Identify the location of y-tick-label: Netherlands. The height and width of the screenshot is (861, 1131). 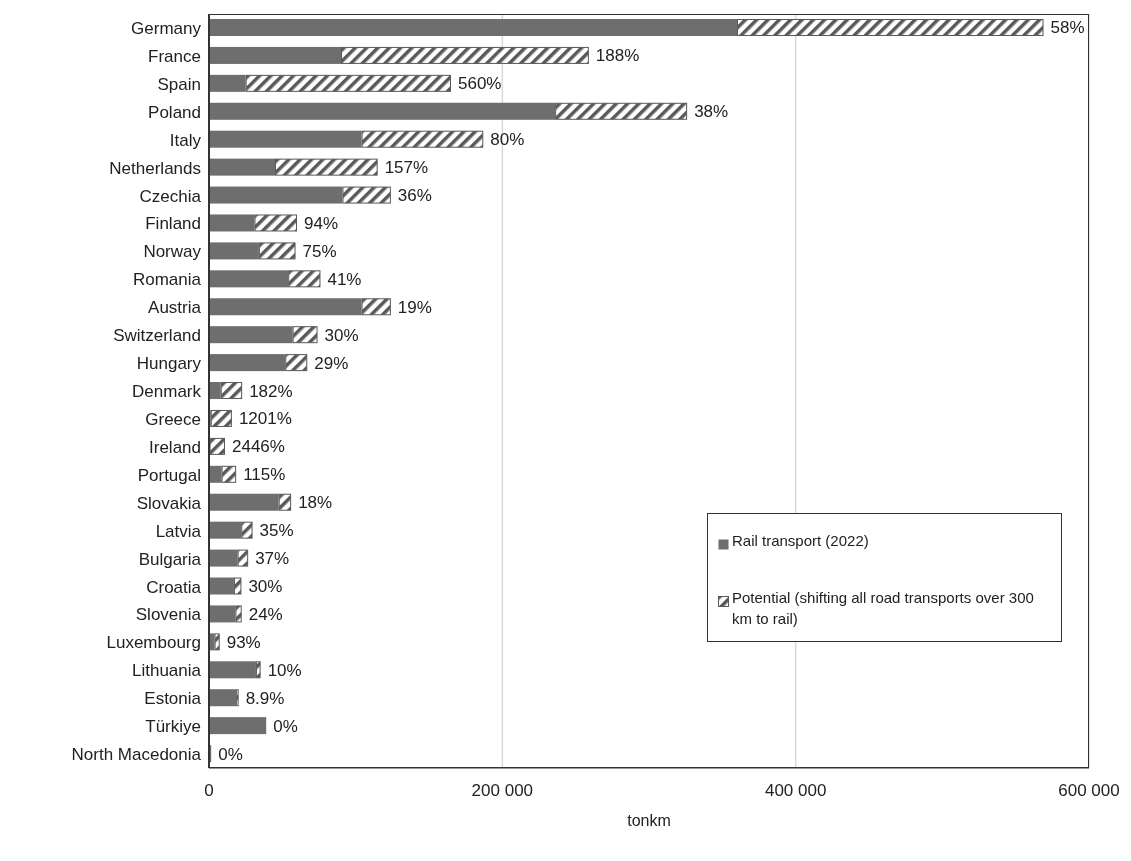
(155, 168).